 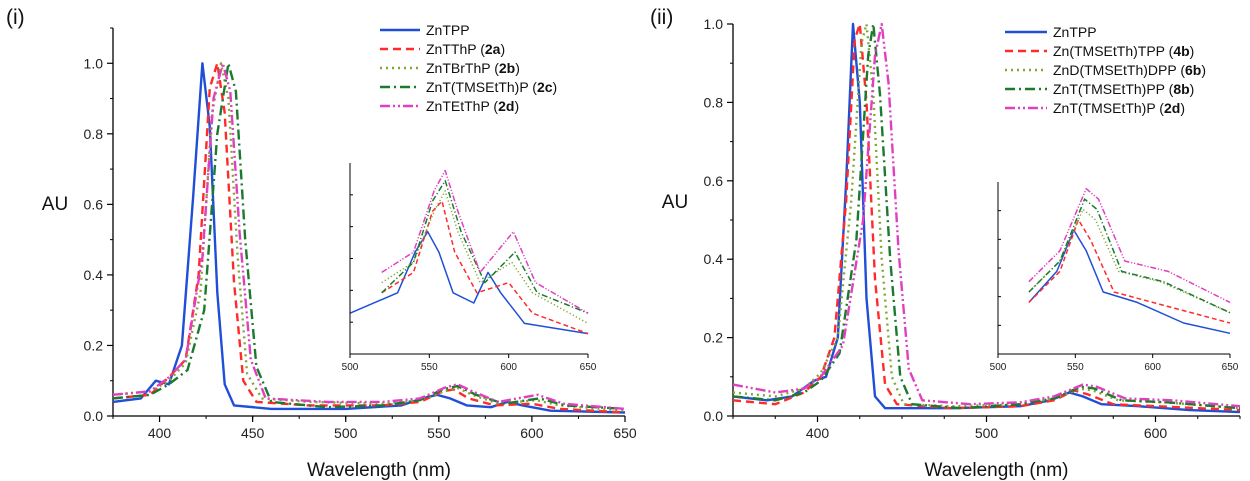 What do you see at coordinates (1119, 70) in the screenshot?
I see `legend-entry-name: ZnD(TMSEtTh)DPP (` at bounding box center [1119, 70].